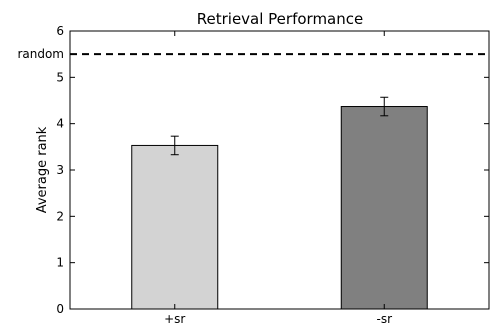 The width and height of the screenshot is (490, 324). What do you see at coordinates (60, 309) in the screenshot?
I see `y-tick-label-0: 0` at bounding box center [60, 309].